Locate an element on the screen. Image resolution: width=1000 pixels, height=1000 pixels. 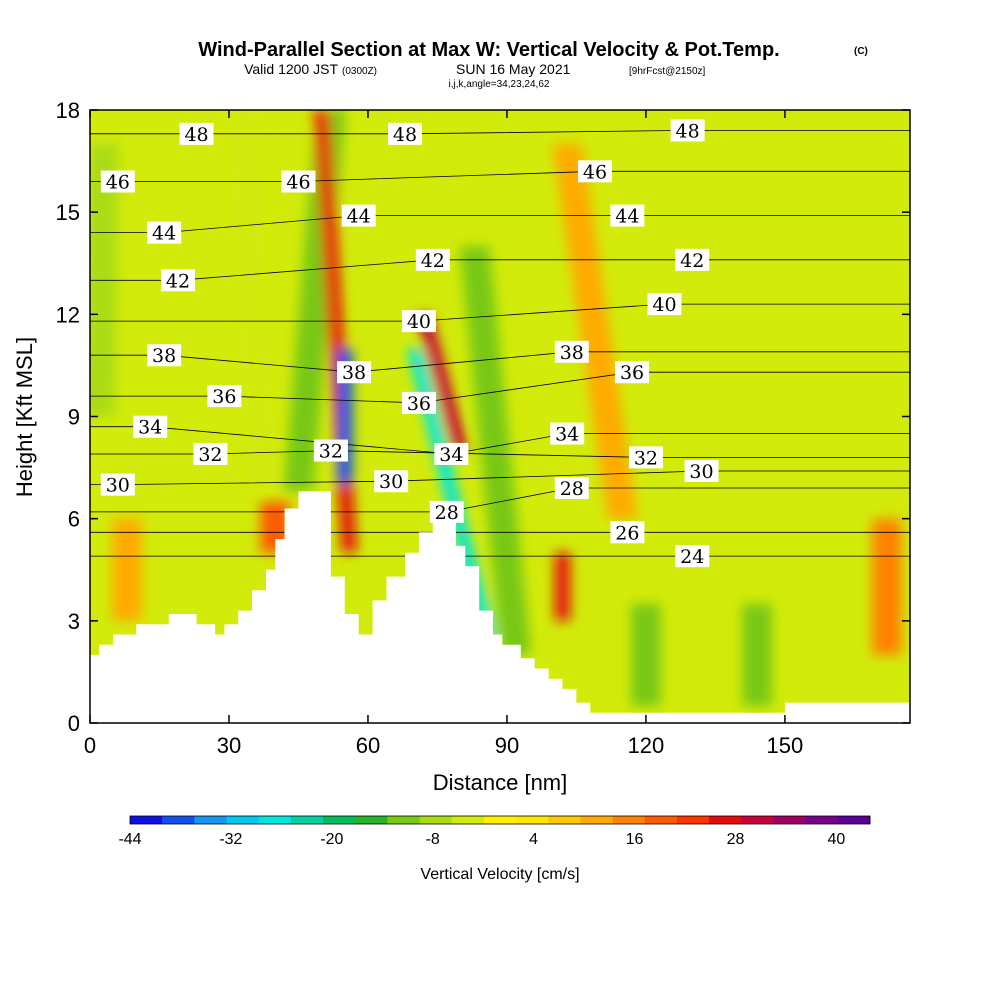
colorbar-frame is located at coordinates (500, 820).